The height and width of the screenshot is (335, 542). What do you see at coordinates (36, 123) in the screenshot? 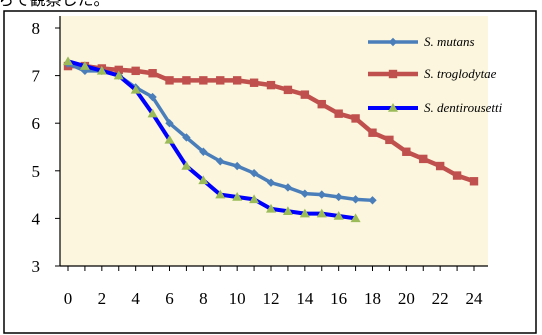
I see `y-tick-label: 6` at bounding box center [36, 123].